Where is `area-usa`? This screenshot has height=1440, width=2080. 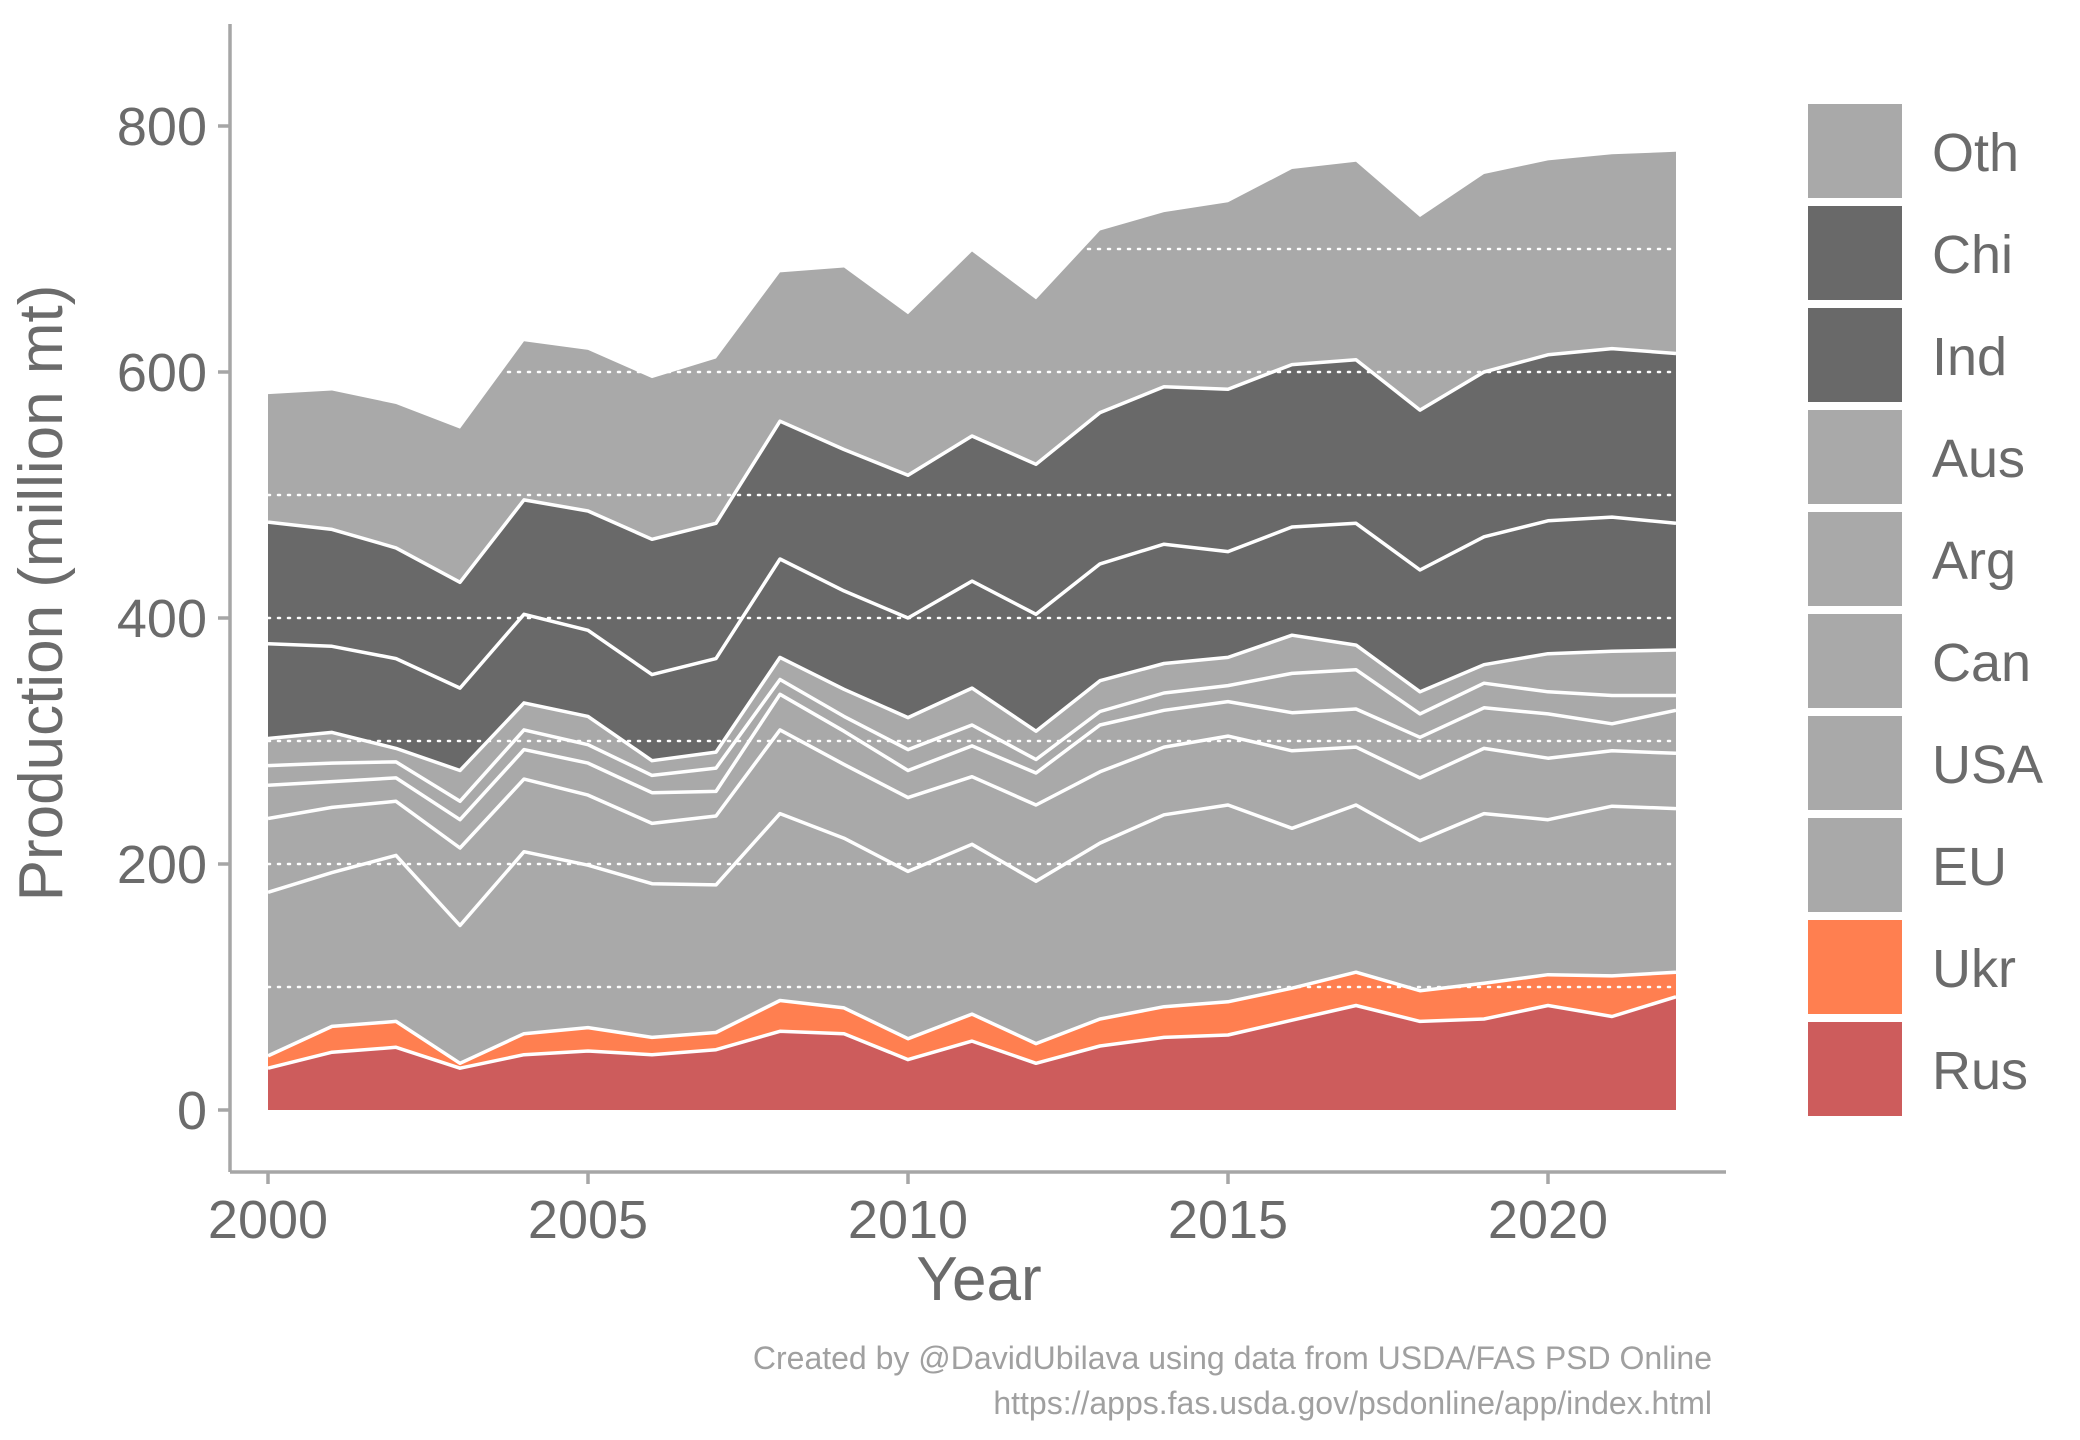
area-usa is located at coordinates (972, 827).